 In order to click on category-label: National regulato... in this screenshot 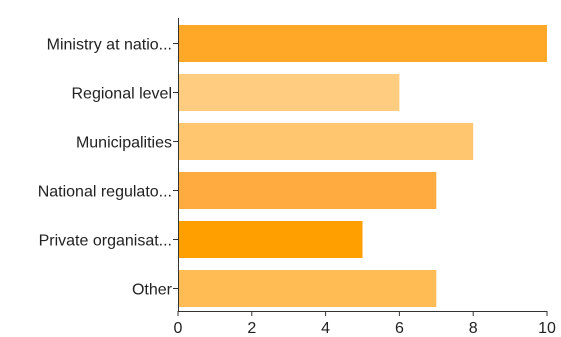, I will do `click(105, 192)`.